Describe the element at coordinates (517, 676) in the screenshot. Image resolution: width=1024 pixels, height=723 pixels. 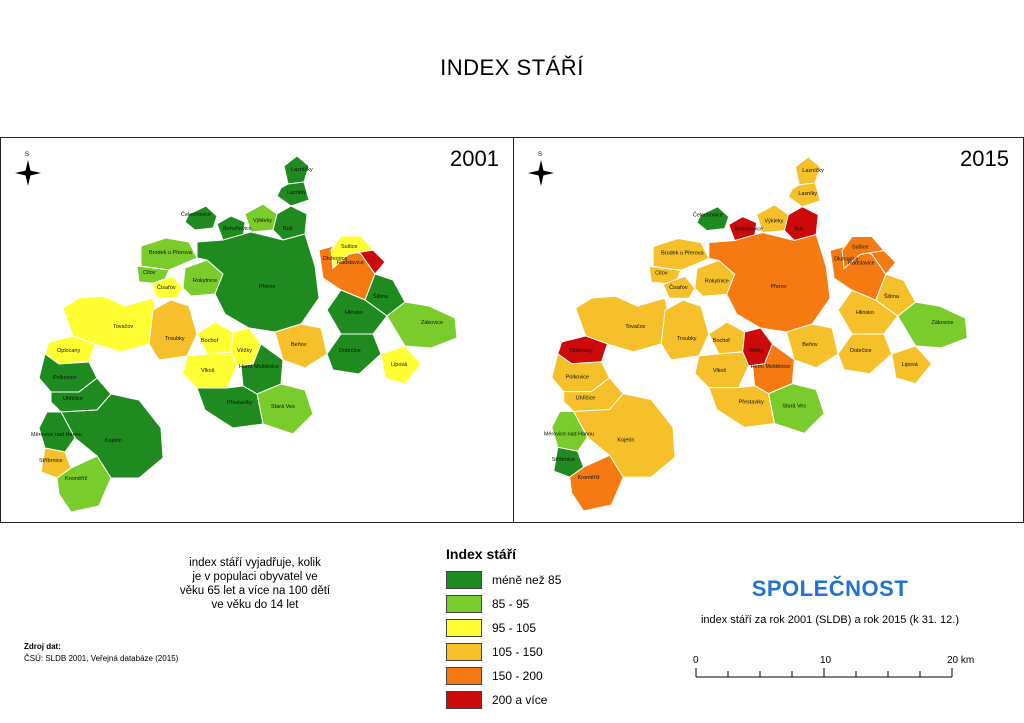
I see `legend-label: 150 - 200` at that location.